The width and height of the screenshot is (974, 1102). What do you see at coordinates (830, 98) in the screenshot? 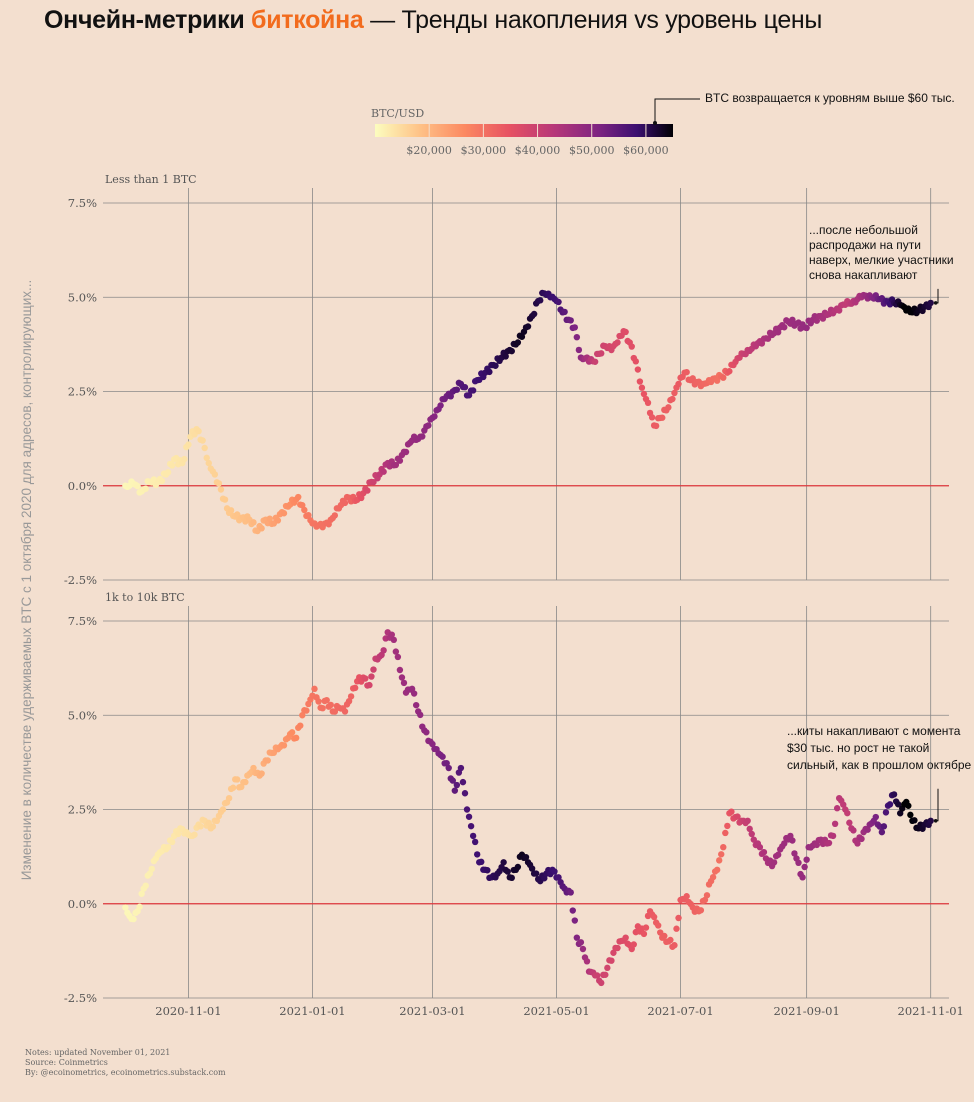
I see `colorbar-annotation: BTC возвращается к уровням выше $60 тыс.` at bounding box center [830, 98].